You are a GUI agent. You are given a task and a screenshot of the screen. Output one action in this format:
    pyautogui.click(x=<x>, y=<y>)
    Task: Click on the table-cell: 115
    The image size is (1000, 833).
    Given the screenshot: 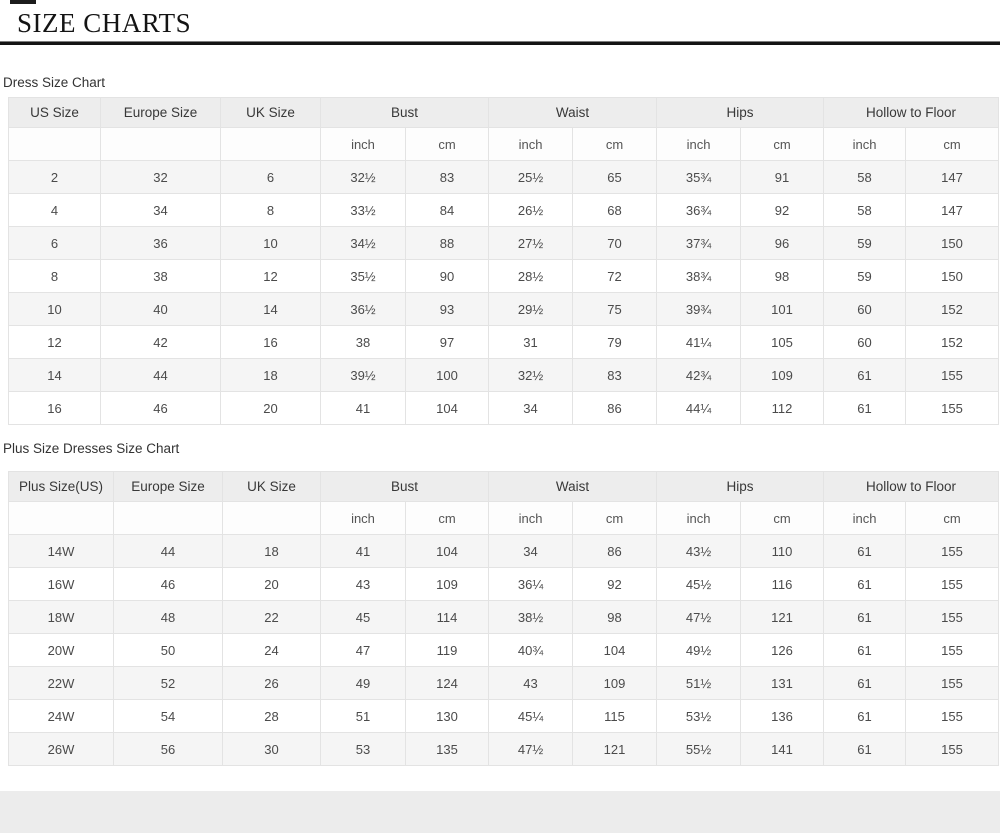 What is the action you would take?
    pyautogui.click(x=615, y=716)
    